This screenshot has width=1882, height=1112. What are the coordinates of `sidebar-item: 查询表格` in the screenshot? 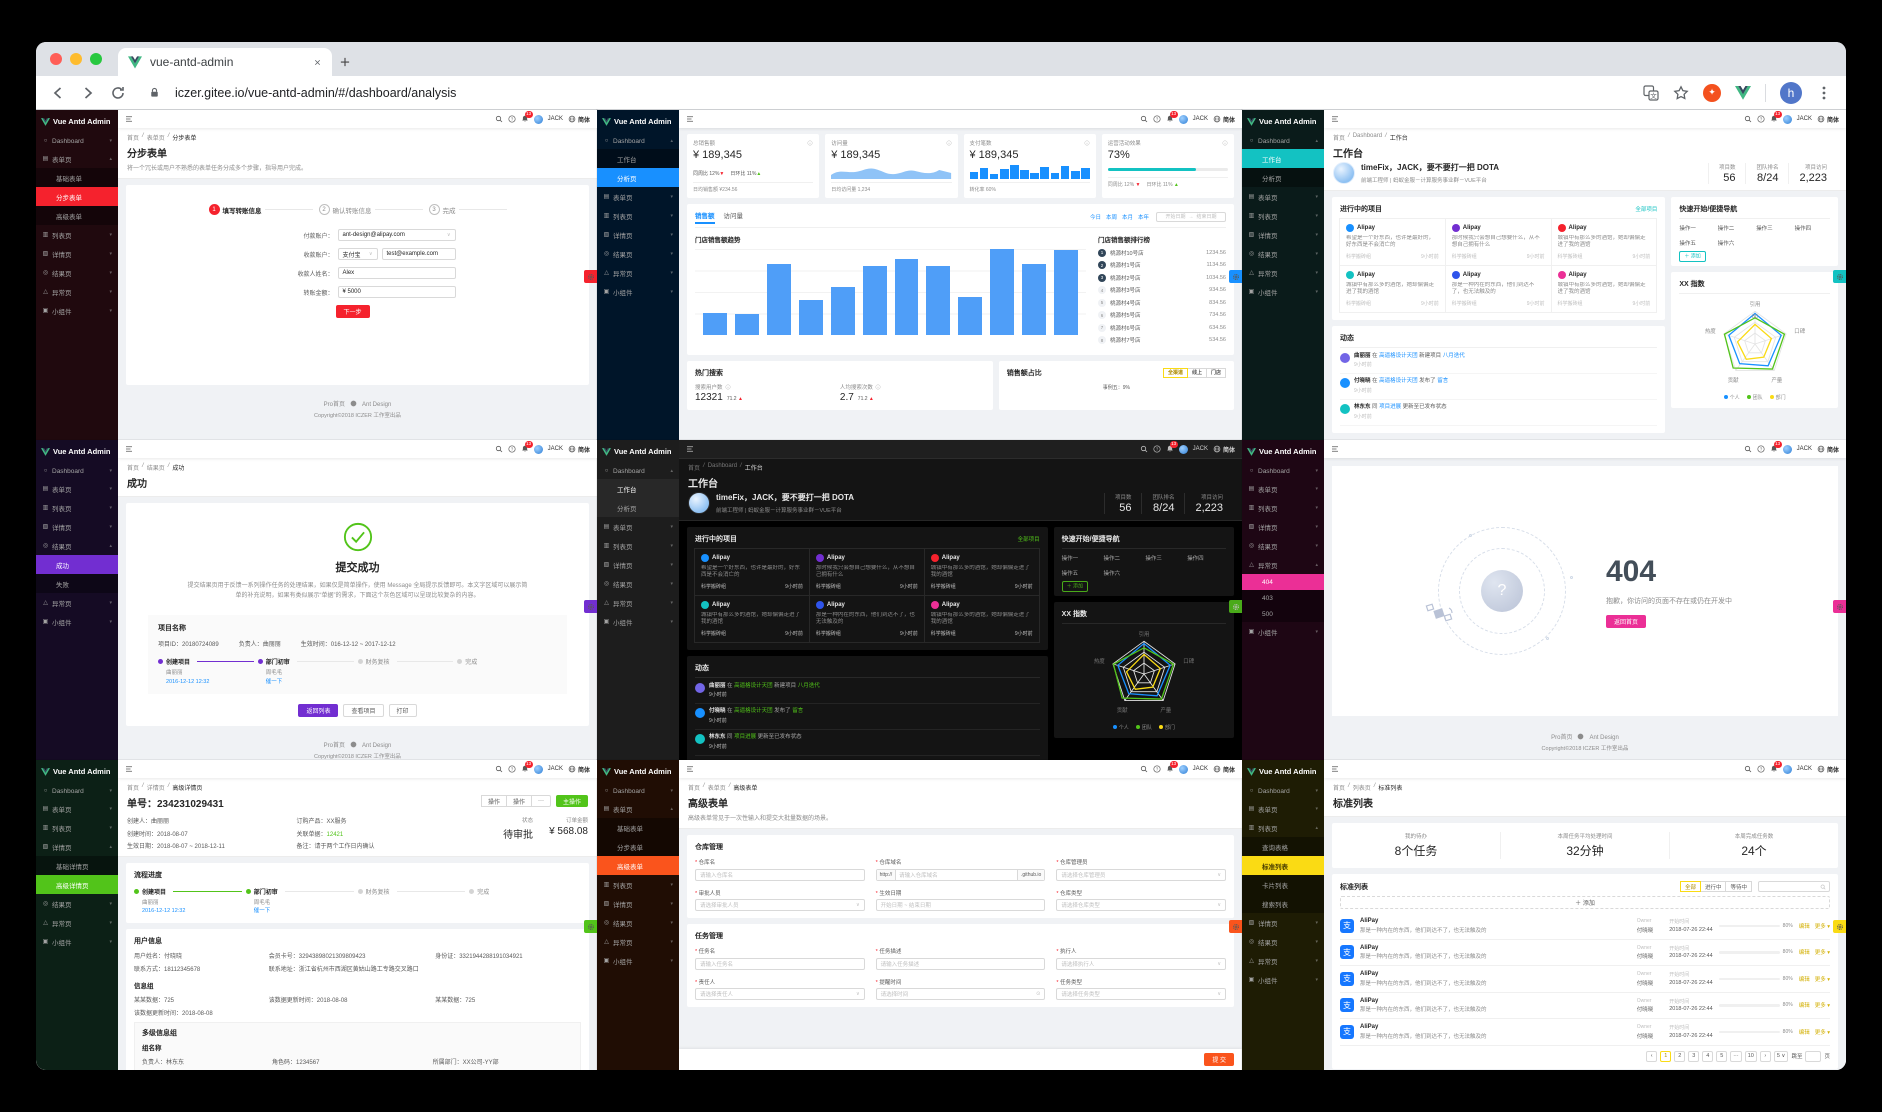 It's located at (1283, 846).